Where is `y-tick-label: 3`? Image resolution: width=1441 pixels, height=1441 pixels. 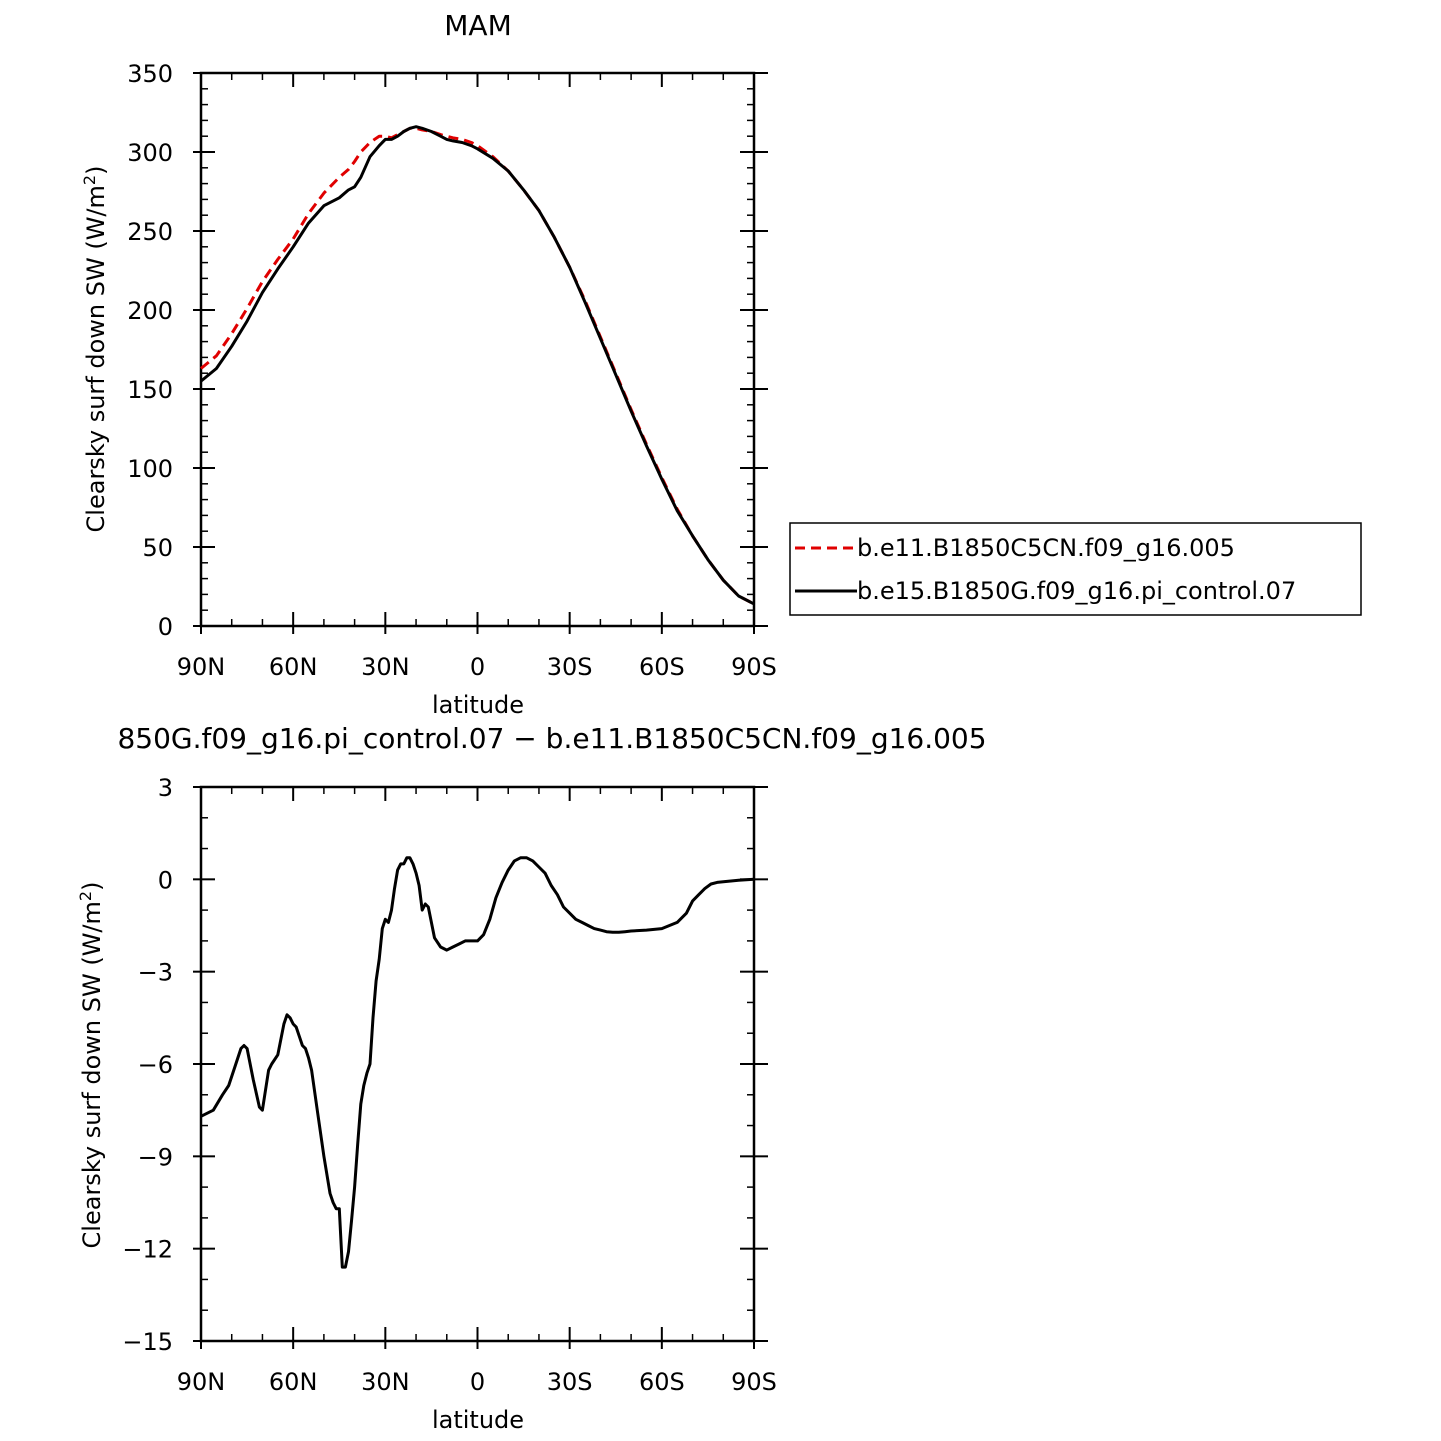 y-tick-label: 3 is located at coordinates (165, 788).